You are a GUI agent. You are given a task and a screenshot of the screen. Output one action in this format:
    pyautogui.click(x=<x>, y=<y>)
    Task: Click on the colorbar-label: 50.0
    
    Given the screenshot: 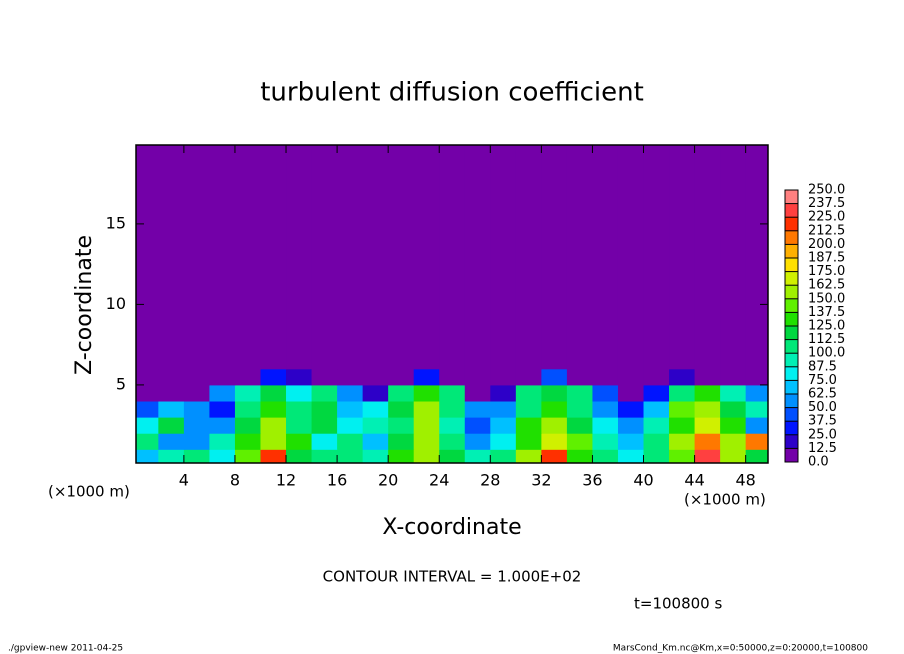 What is the action you would take?
    pyautogui.click(x=822, y=407)
    